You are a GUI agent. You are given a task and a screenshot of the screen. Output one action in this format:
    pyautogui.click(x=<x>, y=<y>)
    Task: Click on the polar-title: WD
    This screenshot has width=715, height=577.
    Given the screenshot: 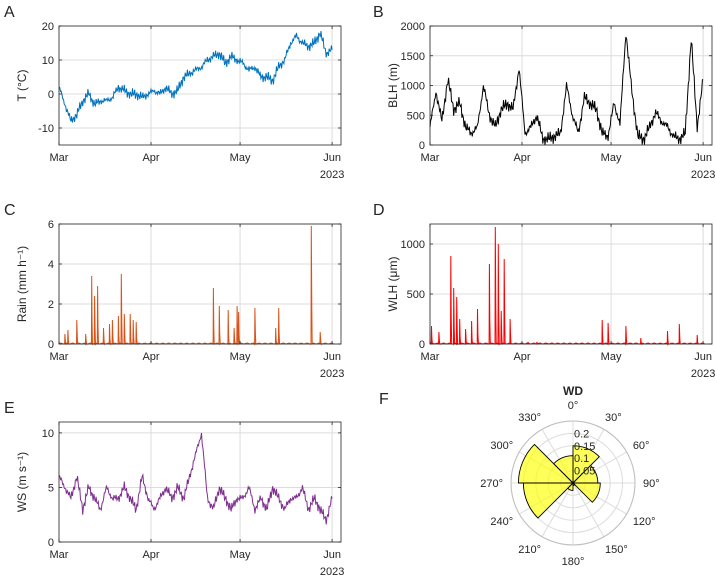 What is the action you would take?
    pyautogui.click(x=573, y=391)
    